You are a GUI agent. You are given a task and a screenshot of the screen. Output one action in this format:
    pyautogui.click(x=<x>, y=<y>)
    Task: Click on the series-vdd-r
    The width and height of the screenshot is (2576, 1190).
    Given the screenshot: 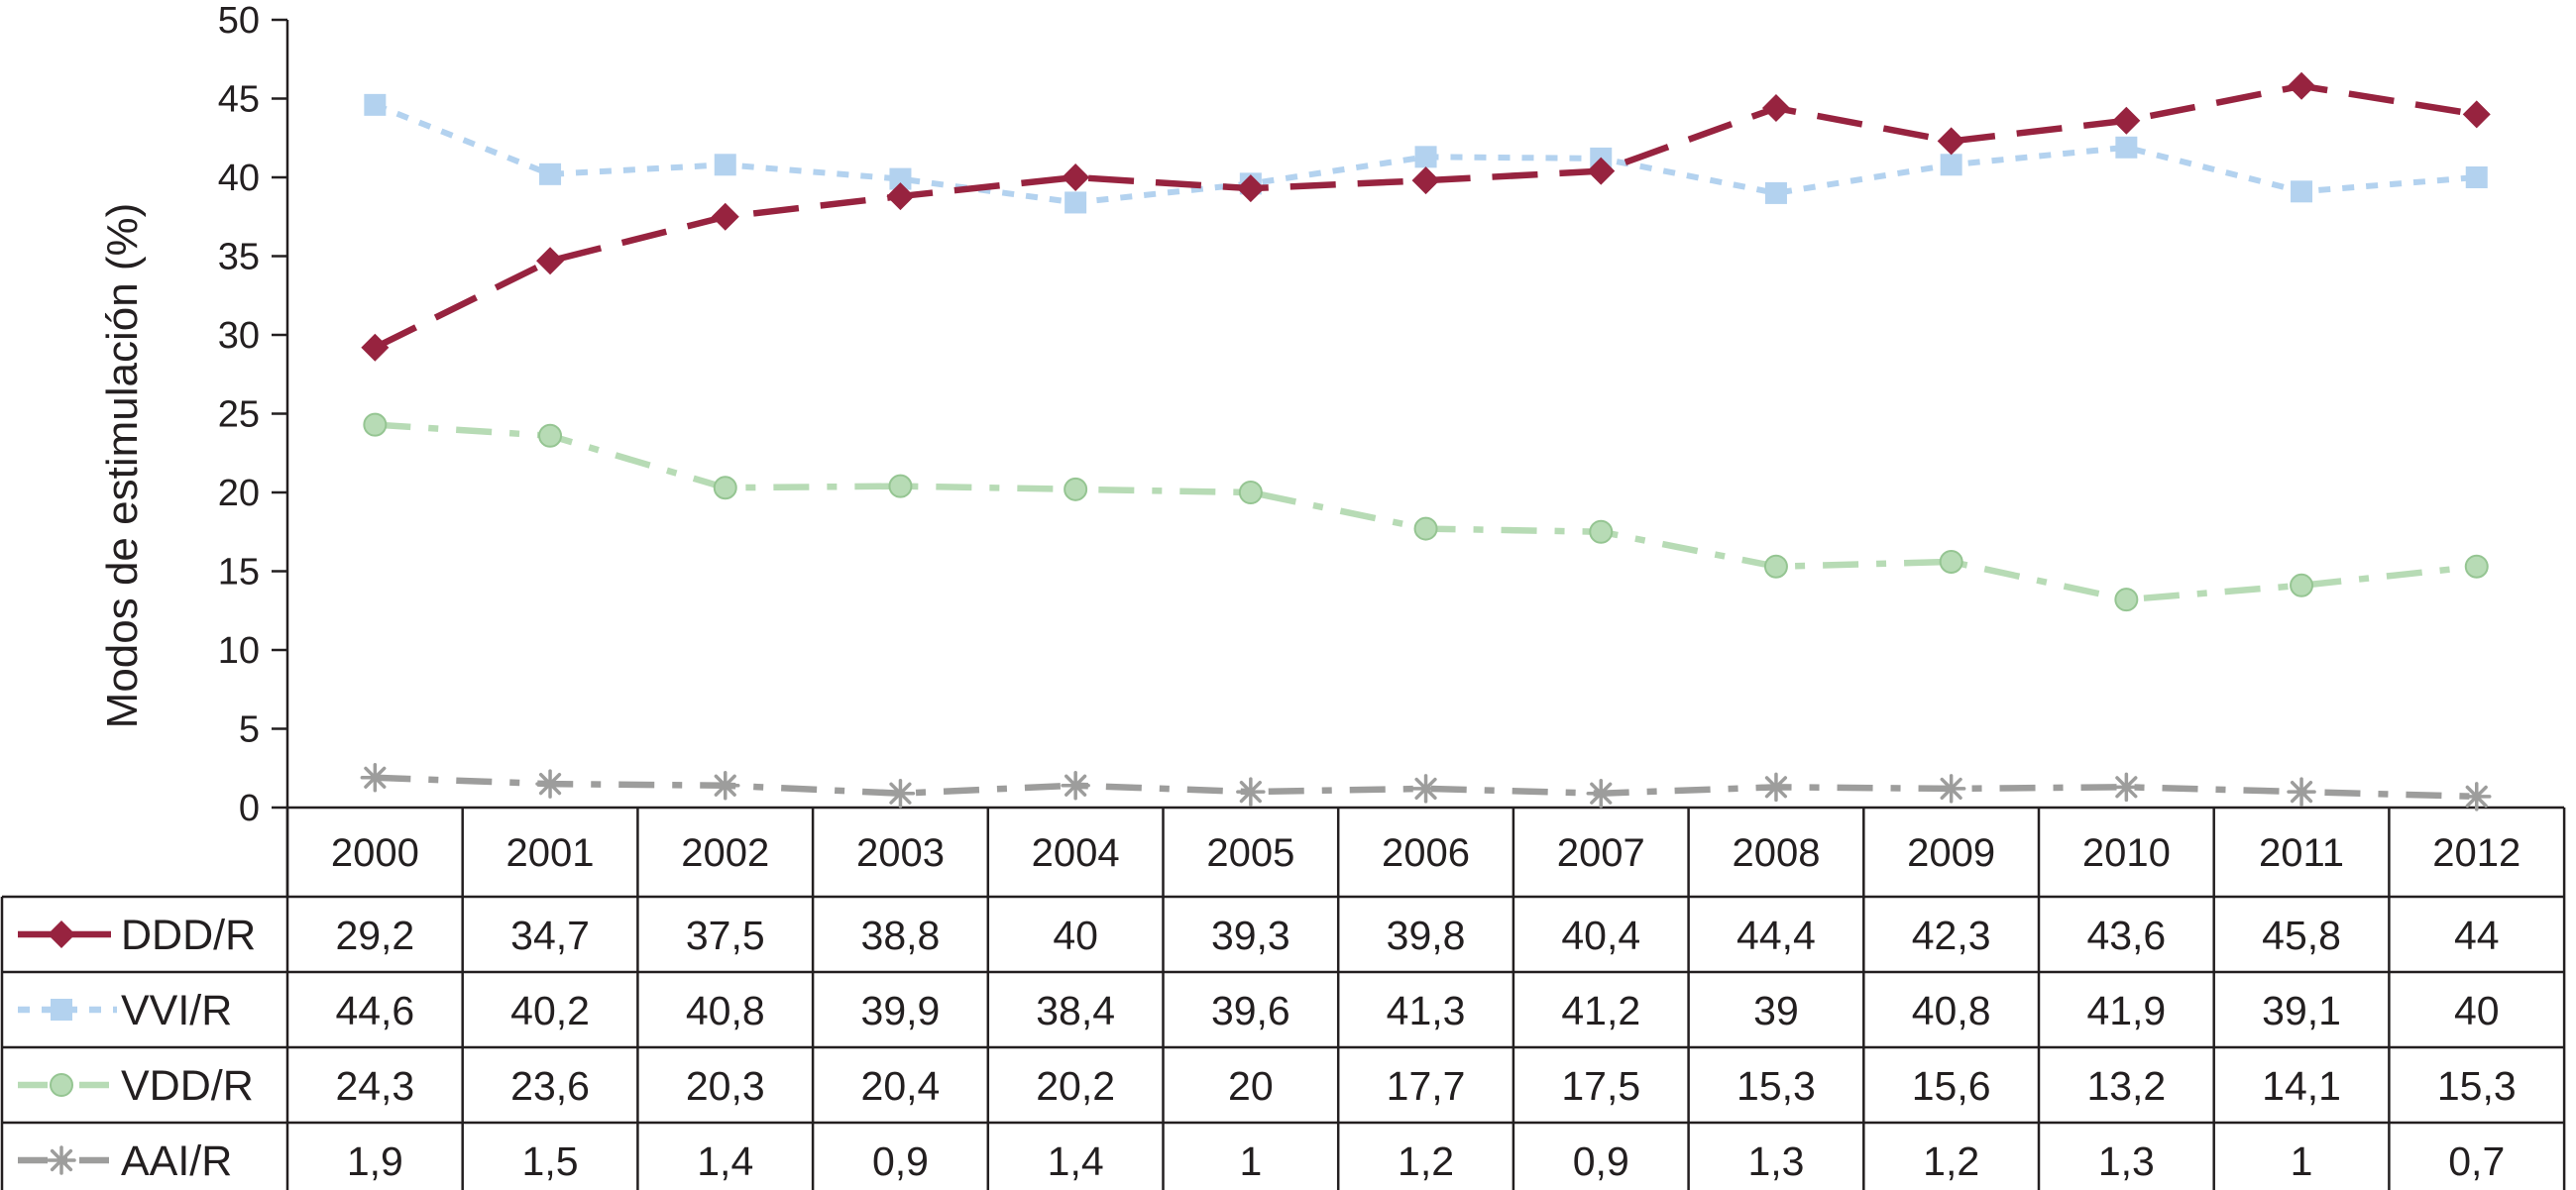 What is the action you would take?
    pyautogui.click(x=1426, y=512)
    